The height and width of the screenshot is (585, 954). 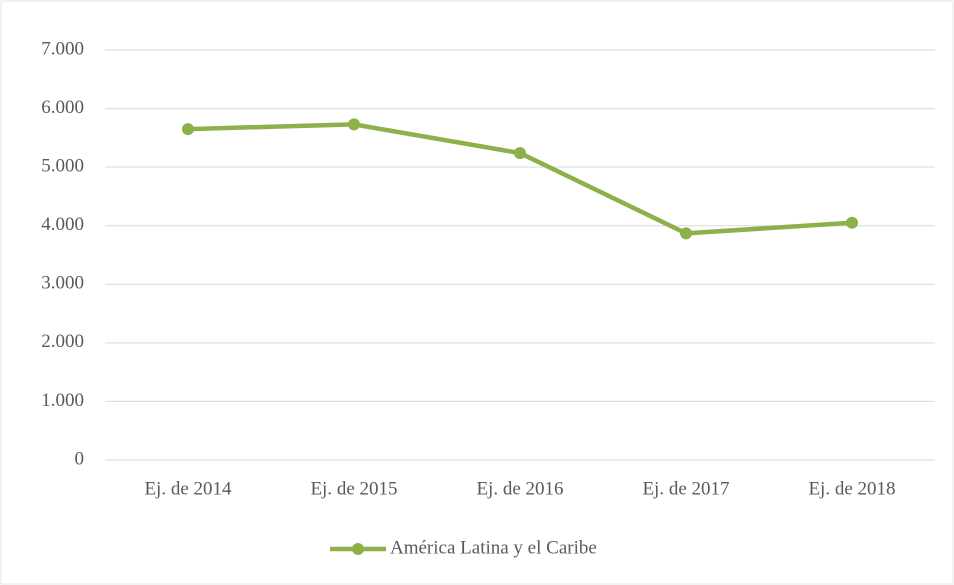 What do you see at coordinates (62, 48) in the screenshot?
I see `y-tick-label: 7.000` at bounding box center [62, 48].